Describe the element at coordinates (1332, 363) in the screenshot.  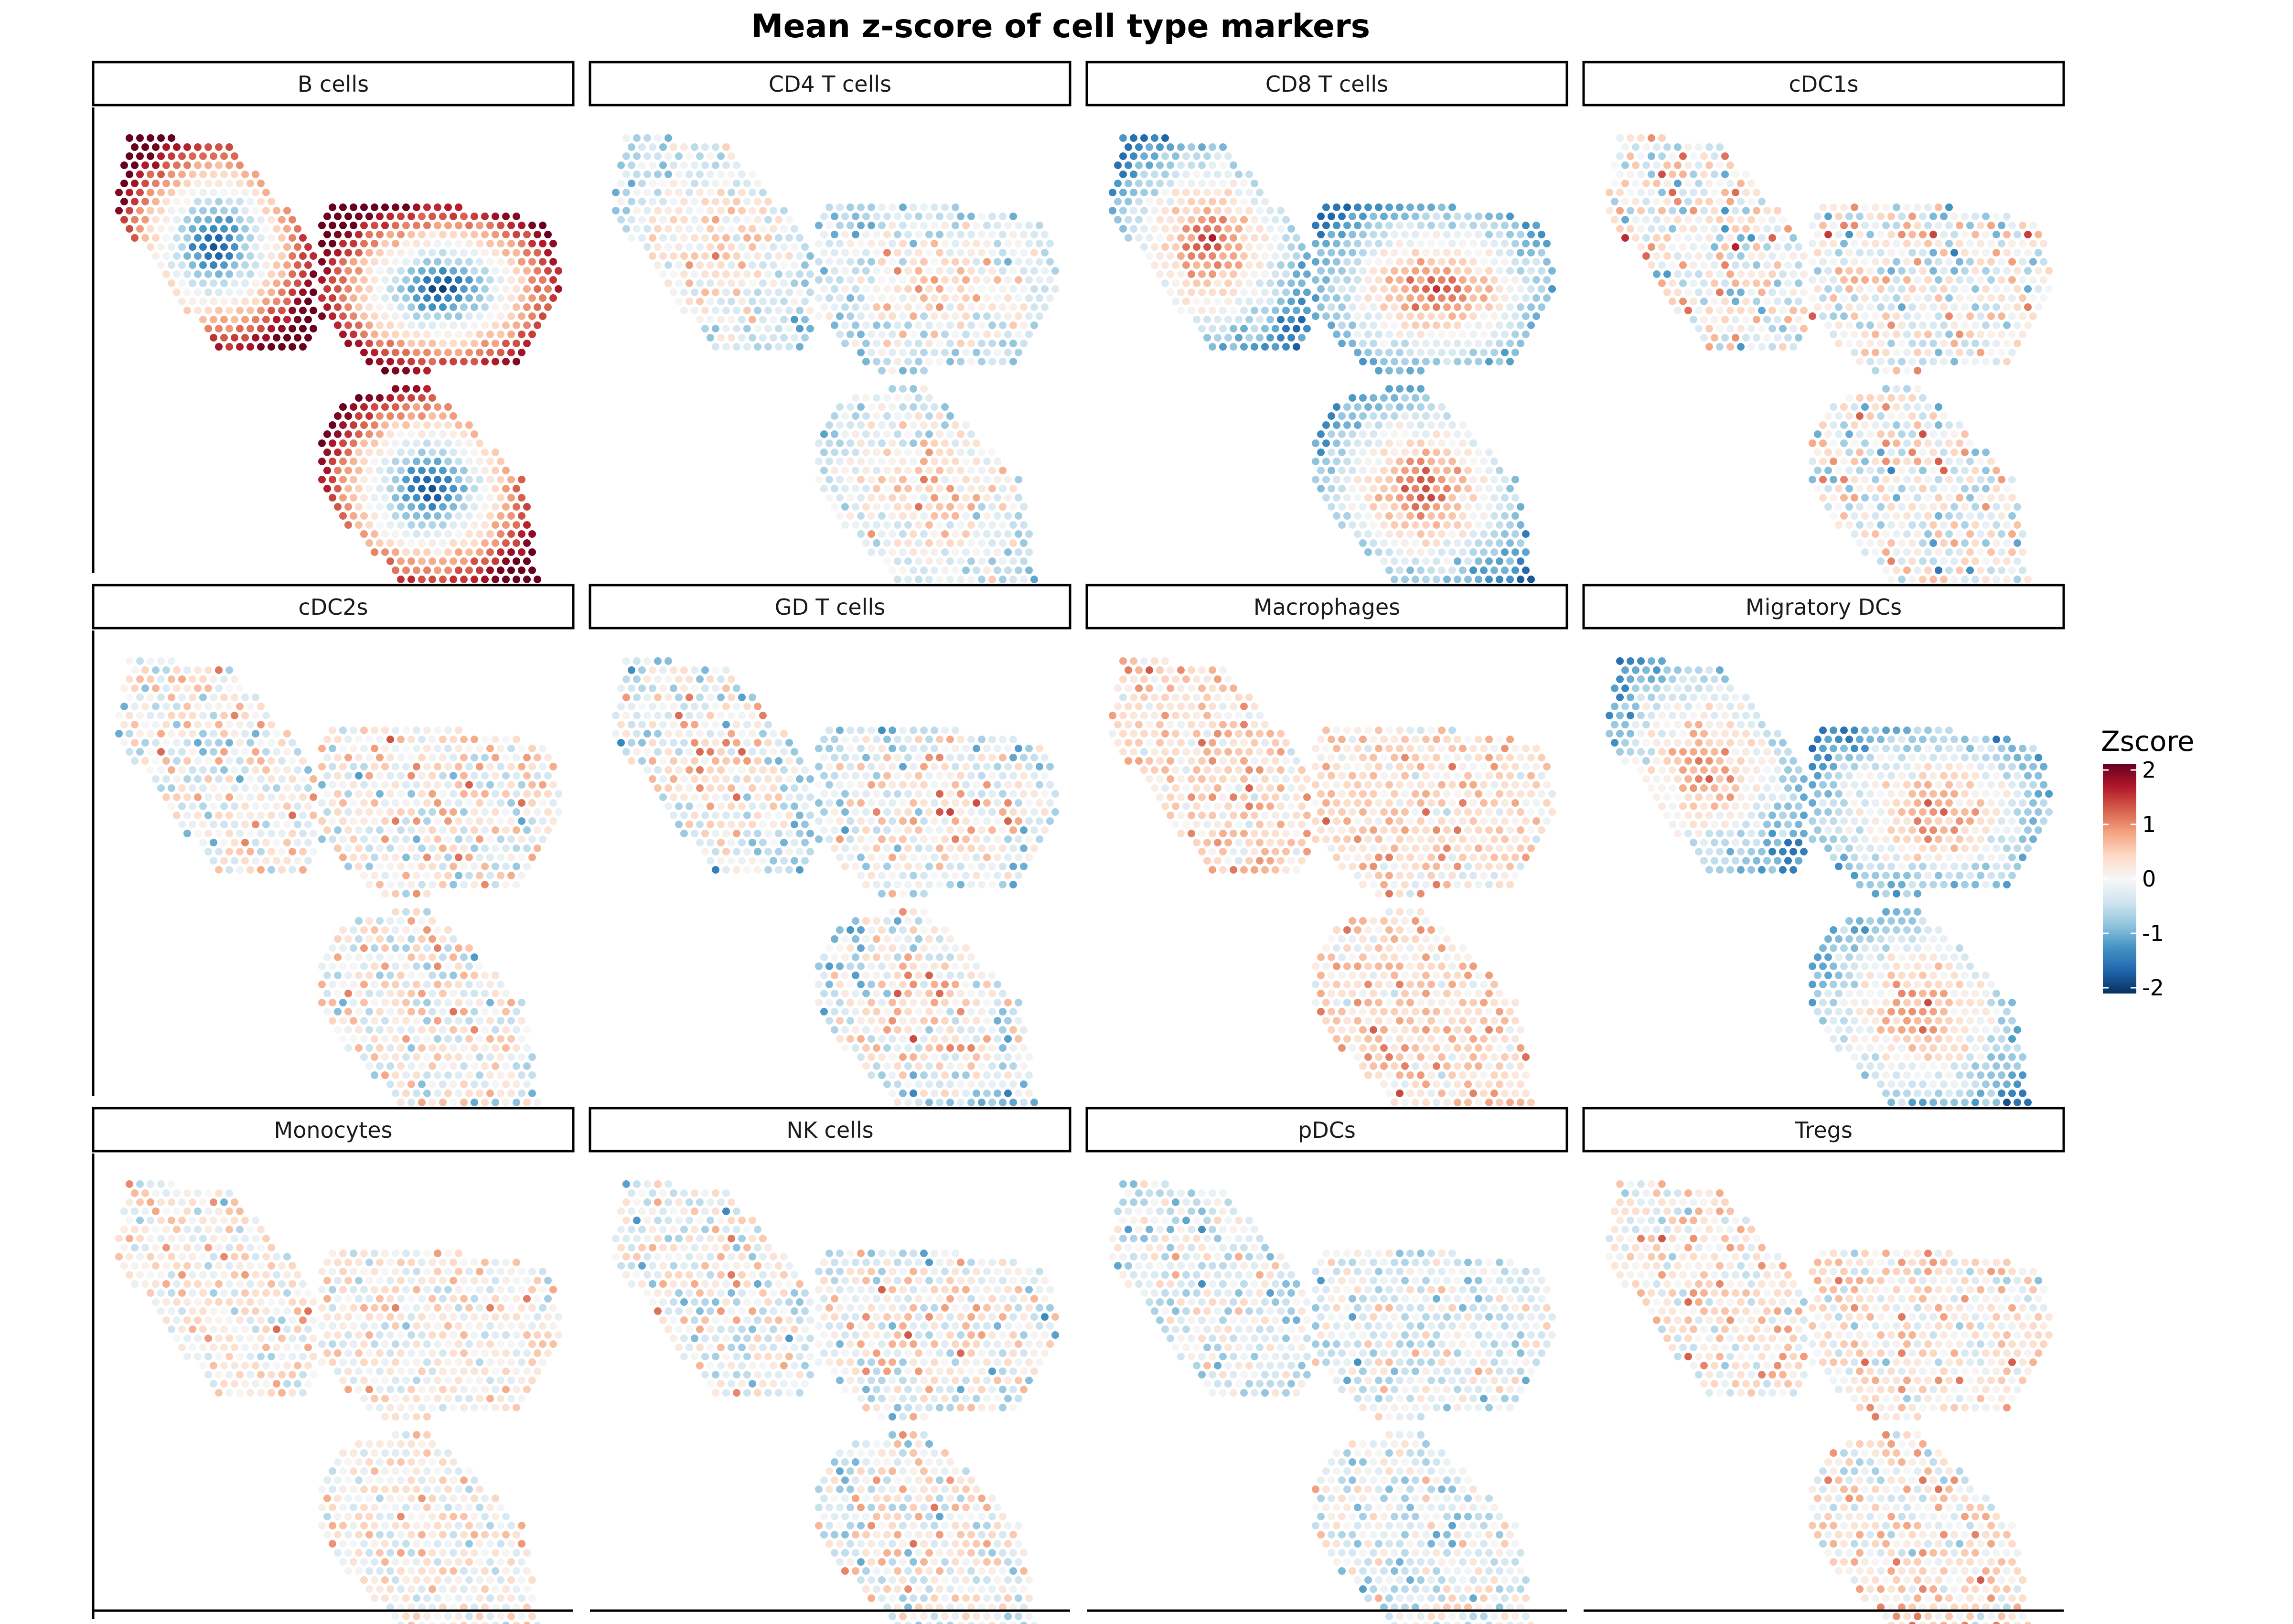
I see `facet-spots` at that location.